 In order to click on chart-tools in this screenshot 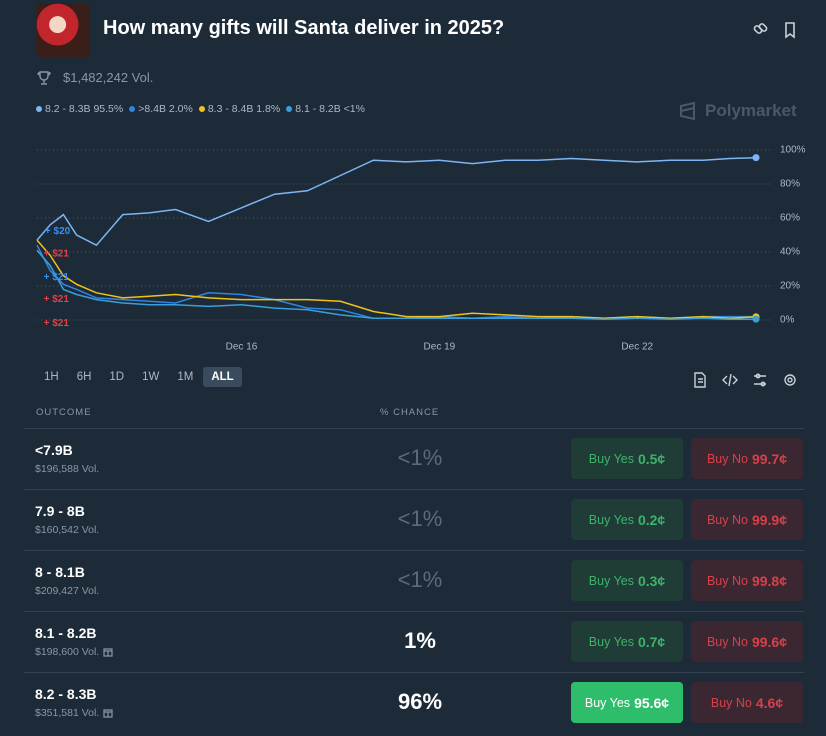, I will do `click(747, 380)`.